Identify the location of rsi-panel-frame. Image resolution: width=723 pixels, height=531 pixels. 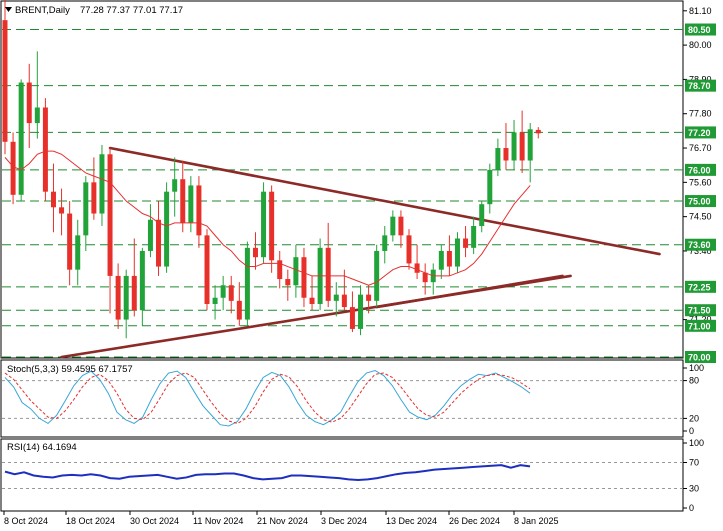
(342, 475).